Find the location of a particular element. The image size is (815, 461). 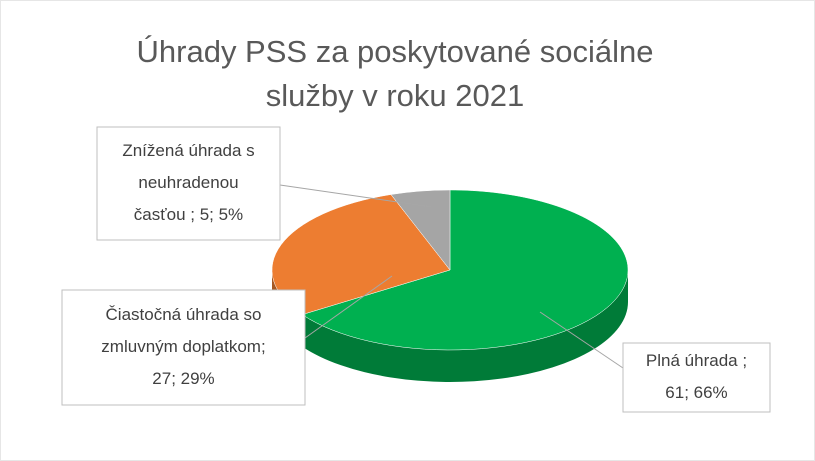

data-label: Znížená úhrada s is located at coordinates (188, 150).